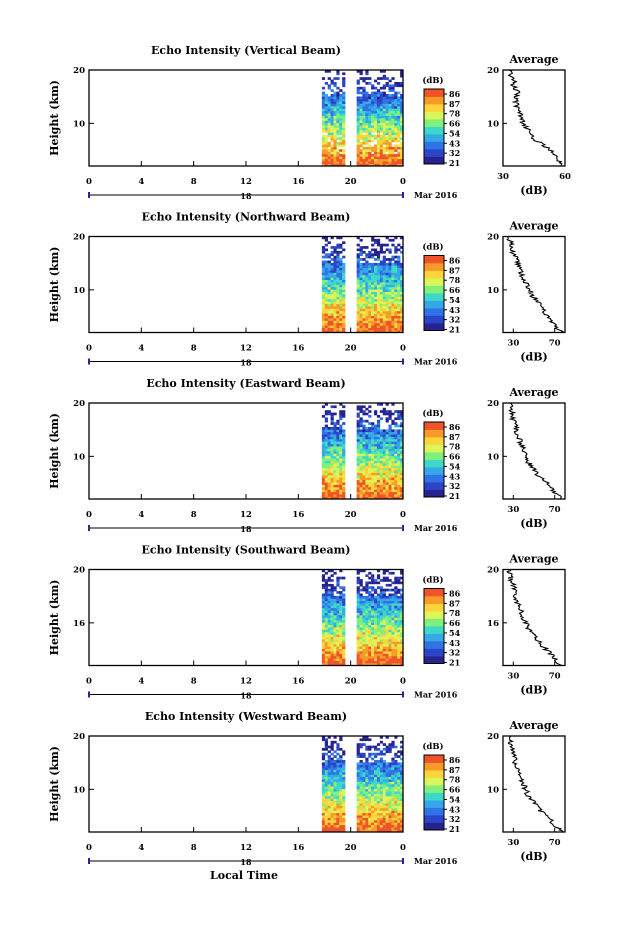 The height and width of the screenshot is (929, 620). What do you see at coordinates (503, 177) in the screenshot?
I see `profile-x-tick-label: 30` at bounding box center [503, 177].